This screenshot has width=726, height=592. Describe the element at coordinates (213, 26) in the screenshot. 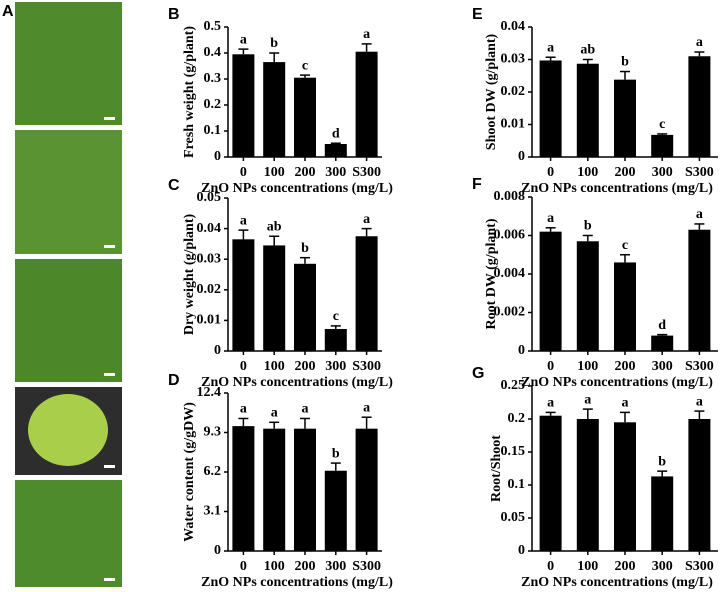

I see `y-tick-label: 0.5` at that location.